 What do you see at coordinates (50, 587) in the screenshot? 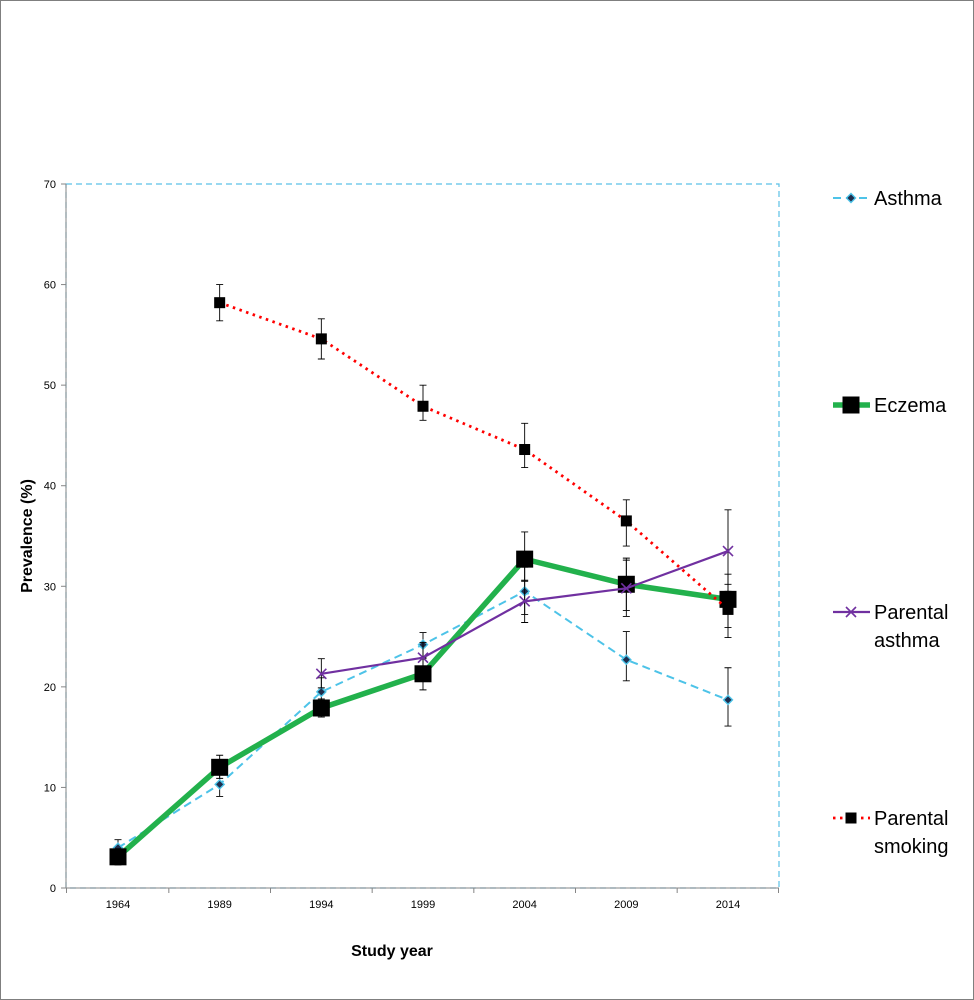
I see `y-tick-label: 30` at bounding box center [50, 587].